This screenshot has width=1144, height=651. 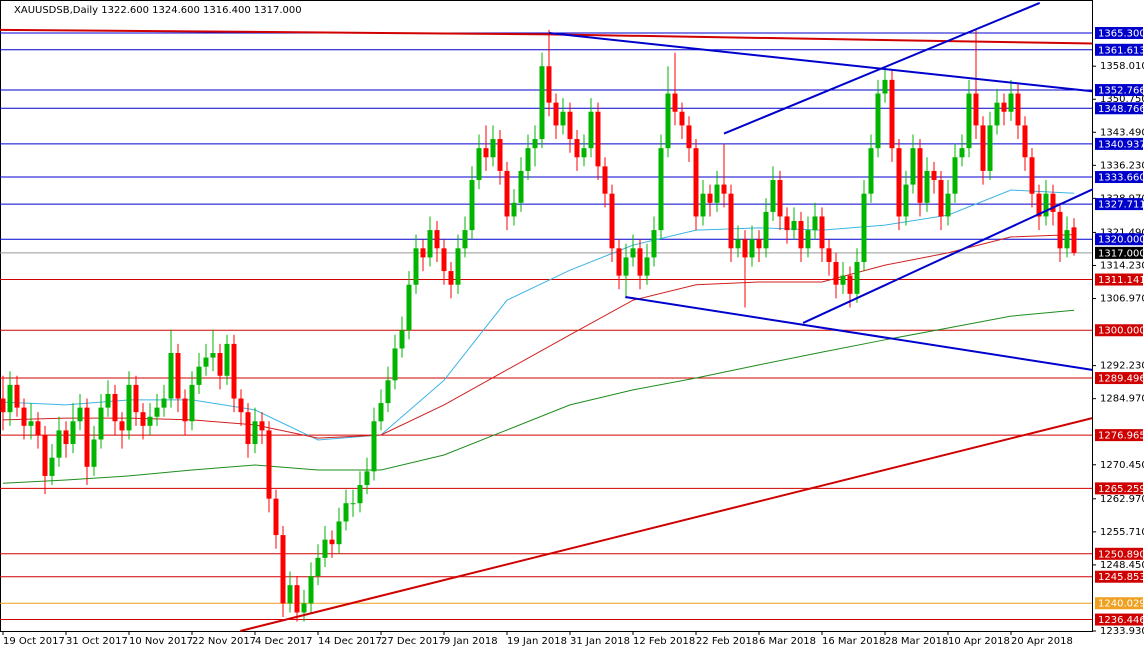 I want to click on y-tick-label: 1321.490, so click(x=1122, y=232).